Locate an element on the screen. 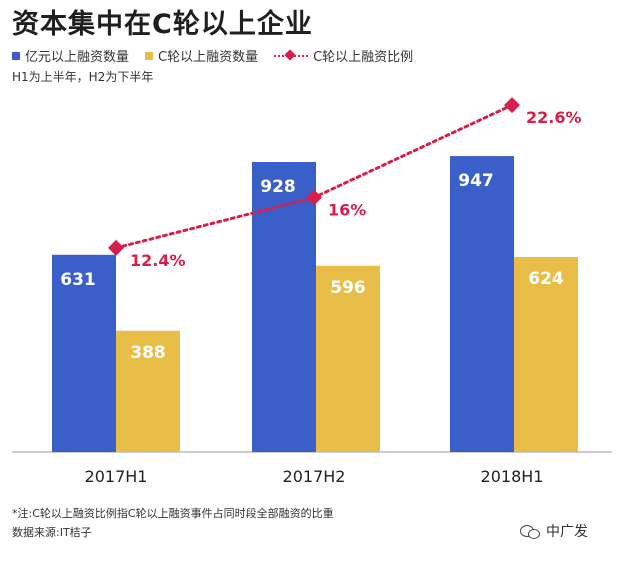  legend: 亿元以上融资数量 C轮以上融资数量 C轮以上融资比例 is located at coordinates (212, 55).